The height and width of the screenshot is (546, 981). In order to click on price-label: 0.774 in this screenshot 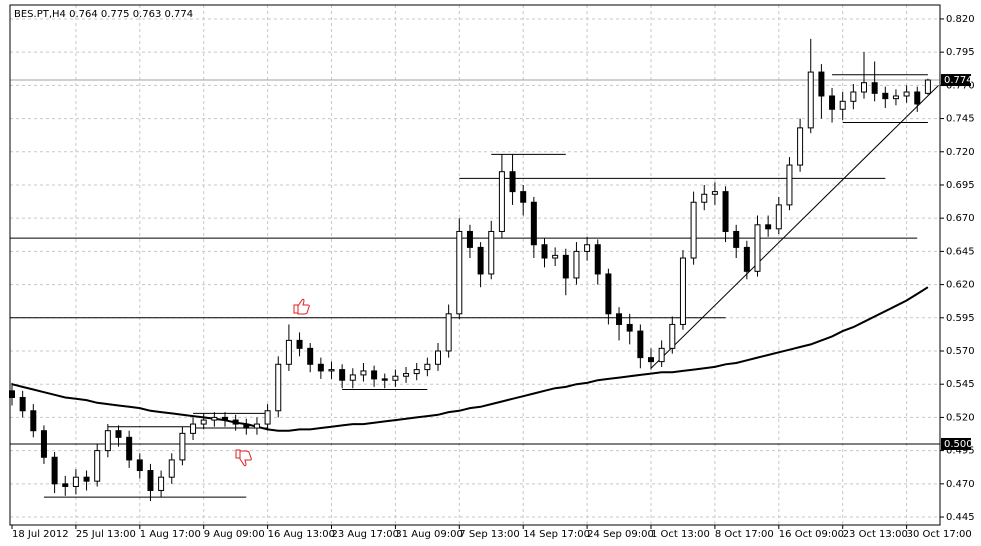, I will do `click(958, 80)`.